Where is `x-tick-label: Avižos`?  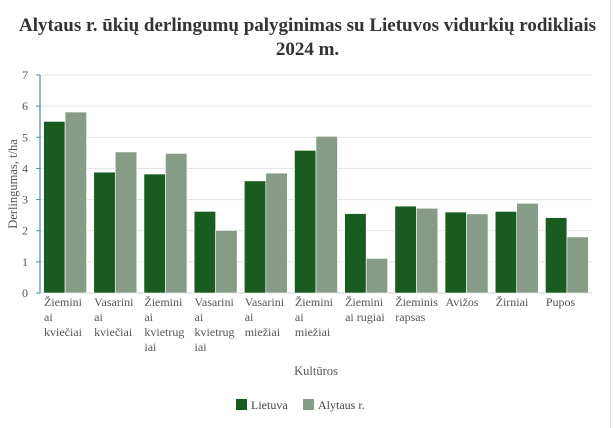
x-tick-label: Avižos is located at coordinates (461, 302).